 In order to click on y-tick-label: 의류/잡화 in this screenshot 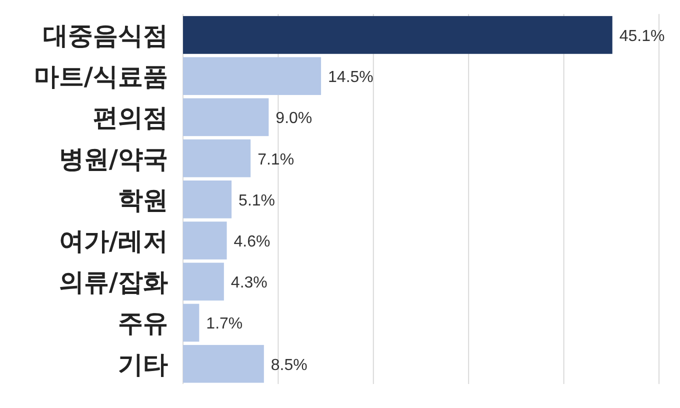, I will do `click(113, 282)`.